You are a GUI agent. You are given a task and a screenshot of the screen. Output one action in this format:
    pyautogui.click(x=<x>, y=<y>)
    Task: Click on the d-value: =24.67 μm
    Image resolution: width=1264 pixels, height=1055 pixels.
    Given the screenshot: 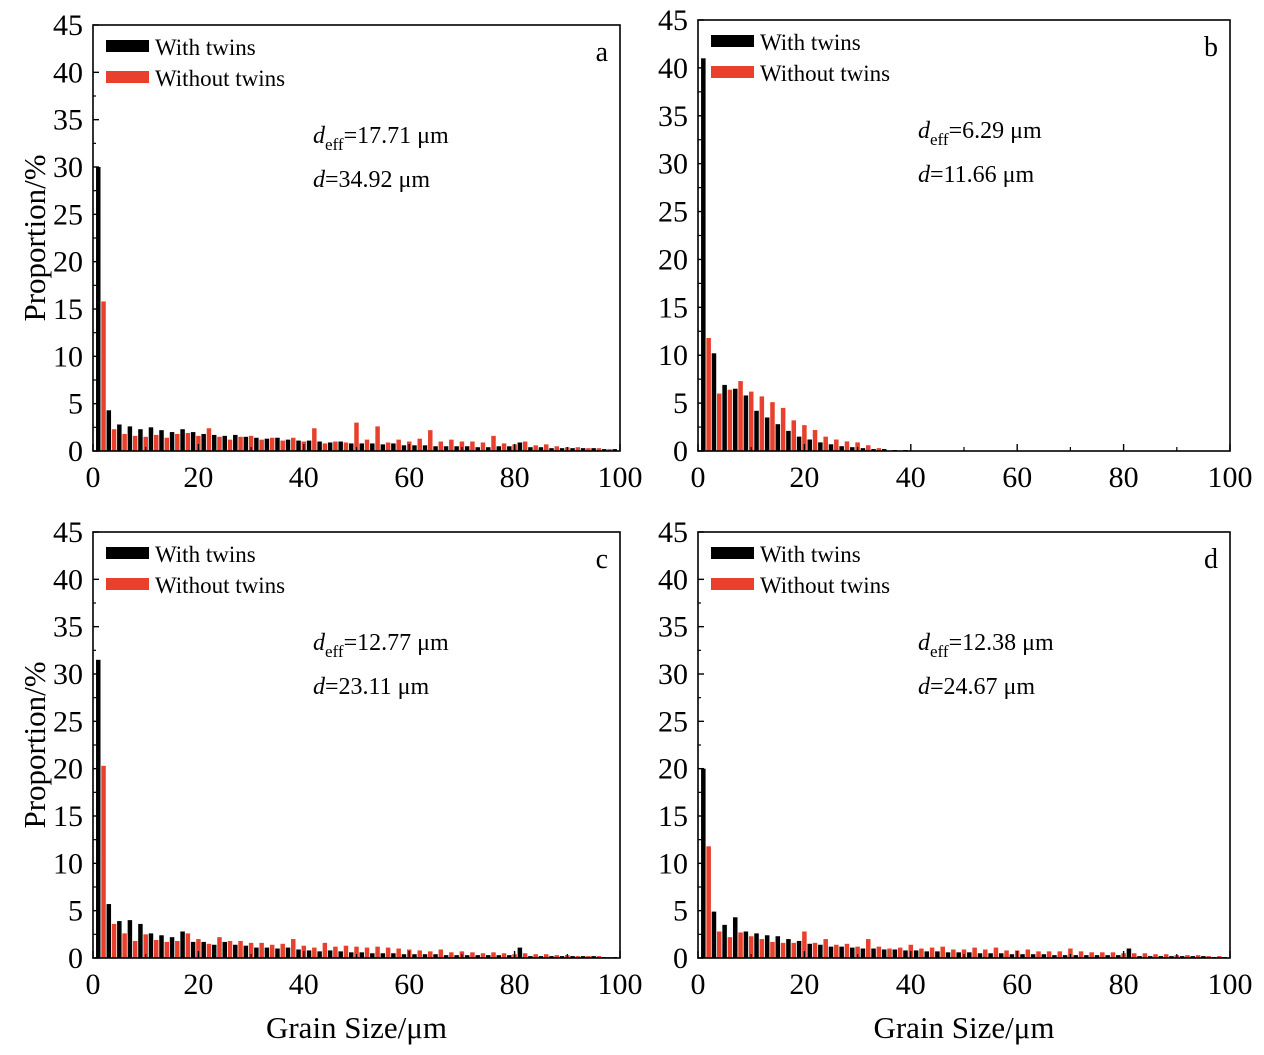 What is the action you would take?
    pyautogui.click(x=982, y=687)
    